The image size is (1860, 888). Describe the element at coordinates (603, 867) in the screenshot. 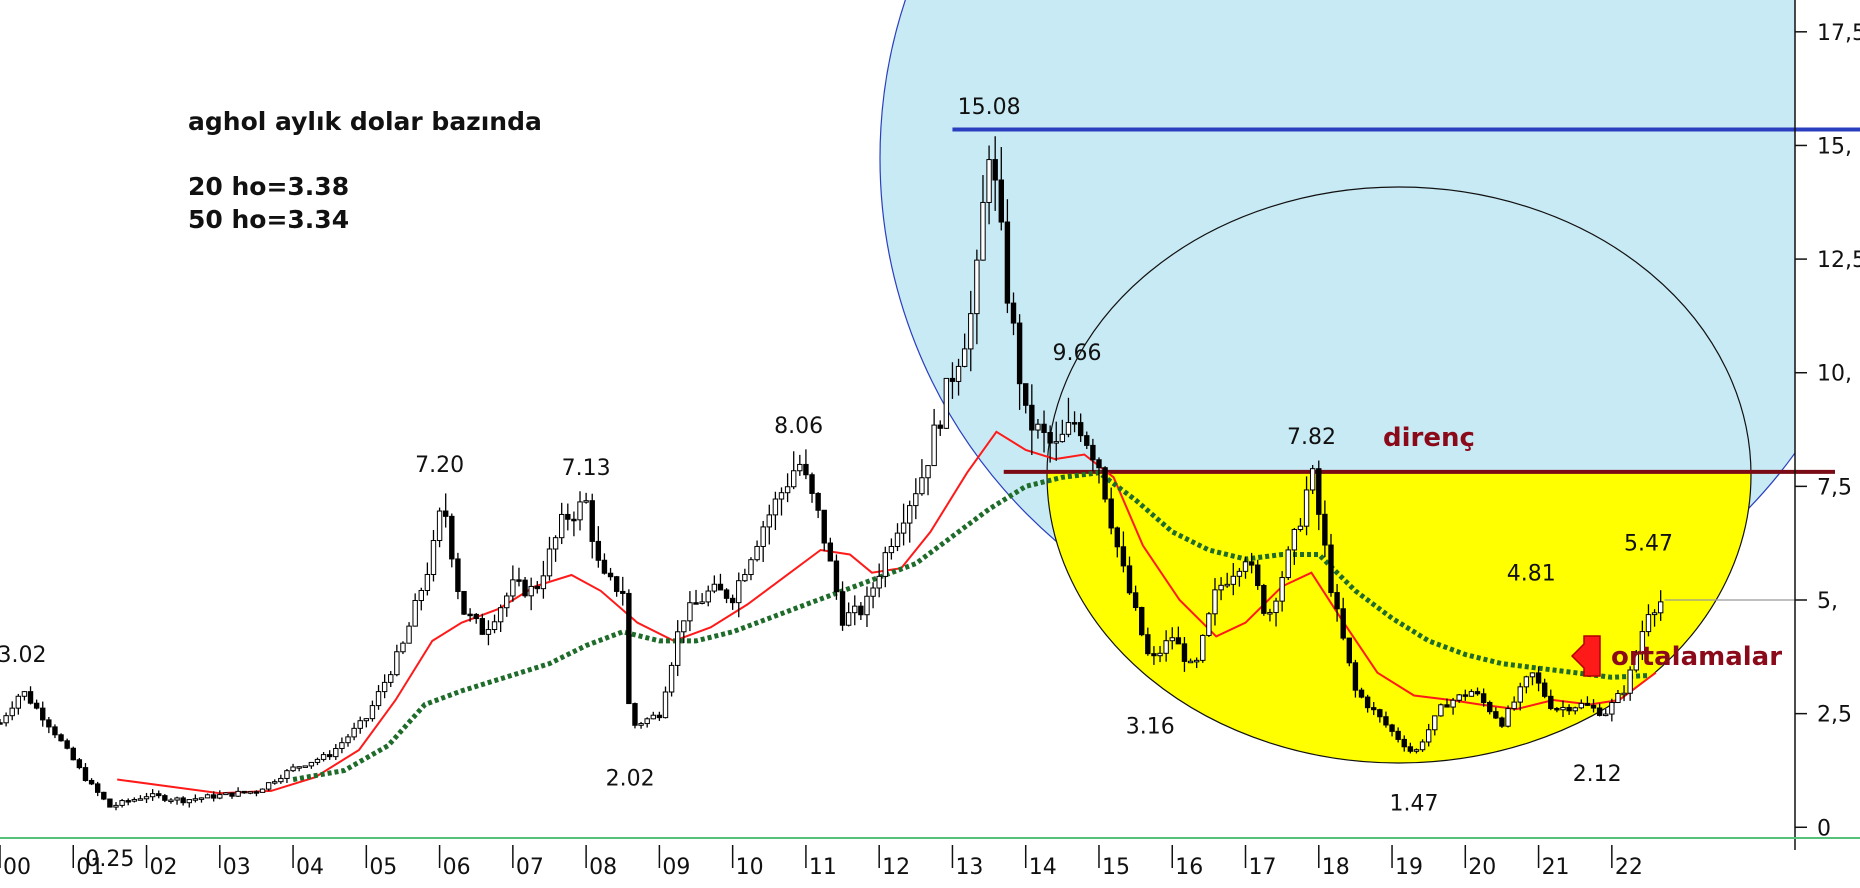

I see `x-tick-label: 08` at that location.